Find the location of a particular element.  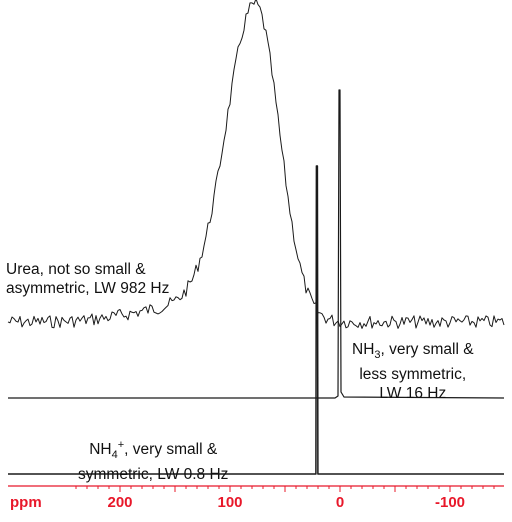

tick-label-1: 100 is located at coordinates (229, 502).